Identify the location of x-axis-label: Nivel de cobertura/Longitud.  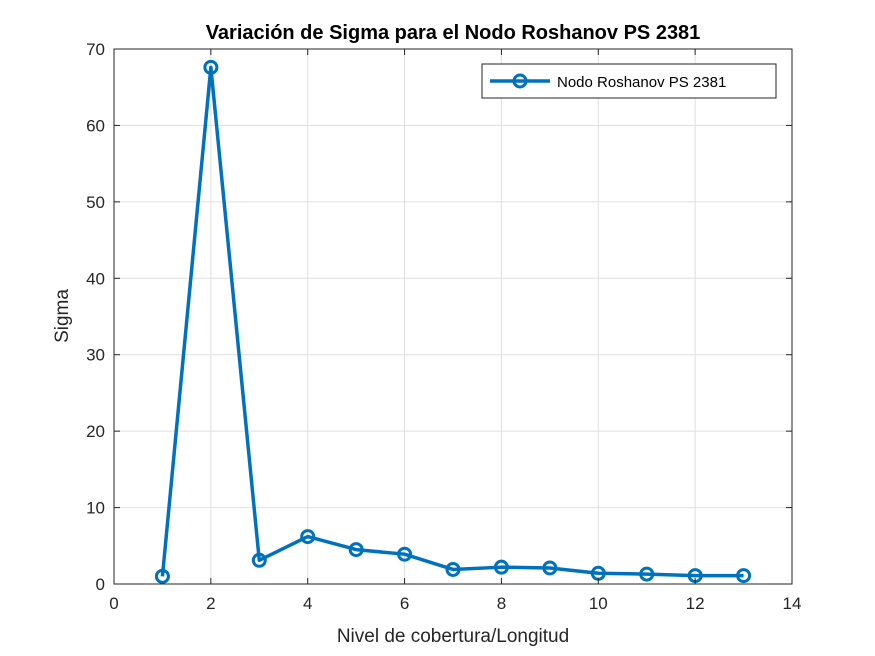
(453, 636).